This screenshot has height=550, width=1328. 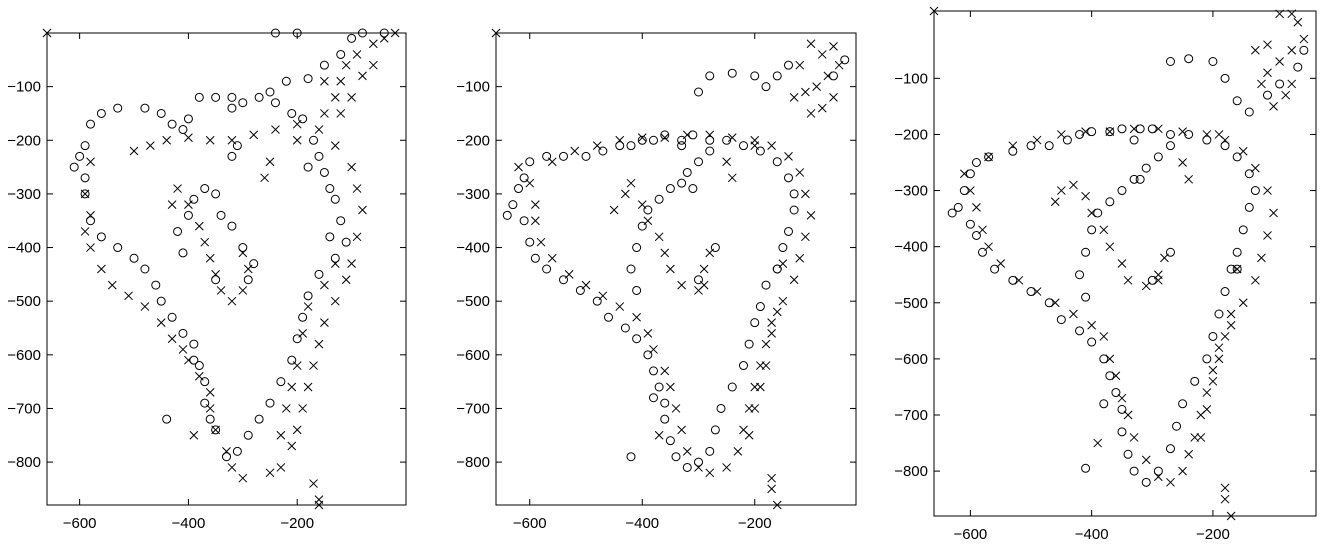 What do you see at coordinates (80, 523) in the screenshot?
I see `x-tick-label: −600` at bounding box center [80, 523].